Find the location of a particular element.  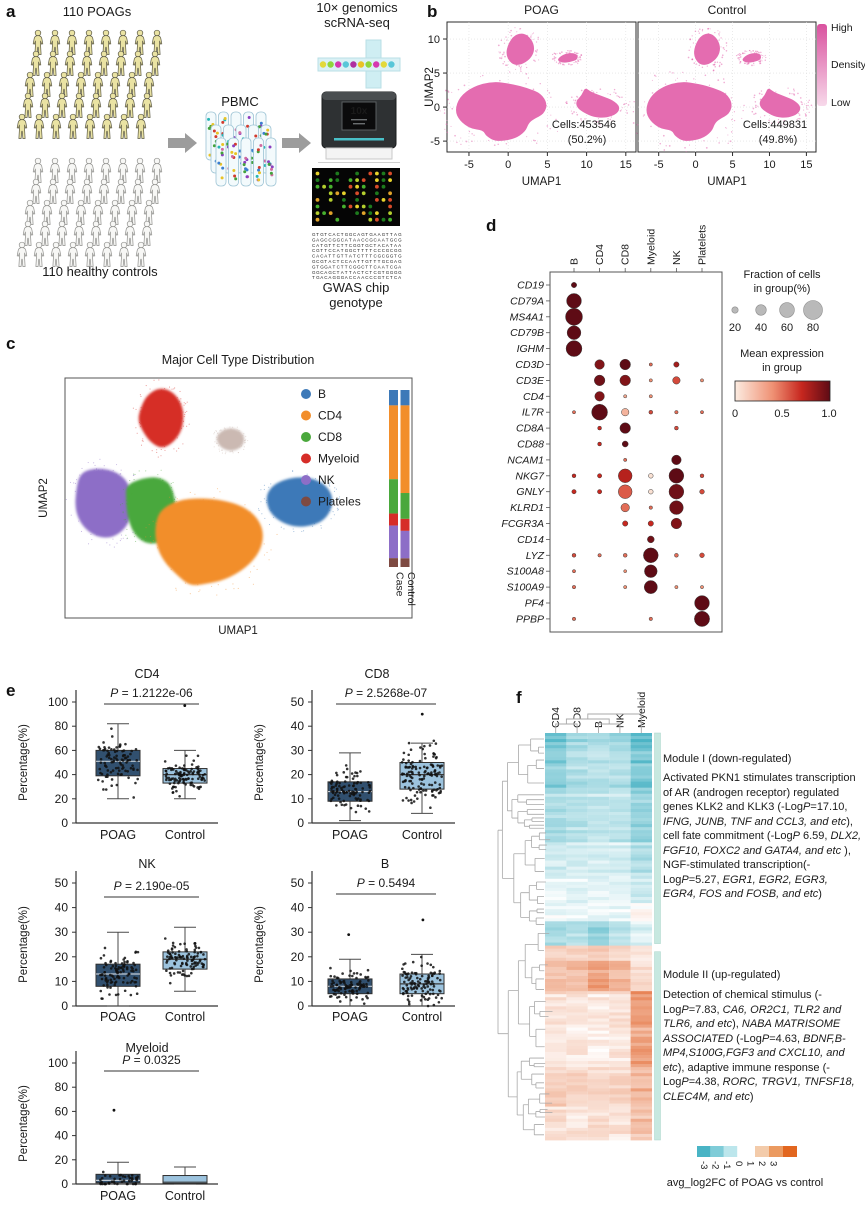

gene-label: IL7R is located at coordinates (533, 413).